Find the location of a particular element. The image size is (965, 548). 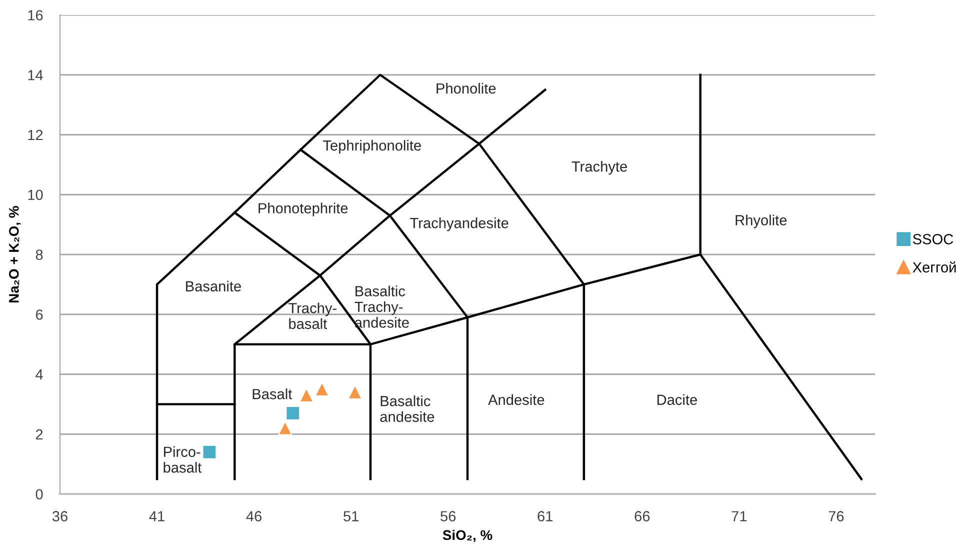

y-tick-label: 6 is located at coordinates (39, 314).